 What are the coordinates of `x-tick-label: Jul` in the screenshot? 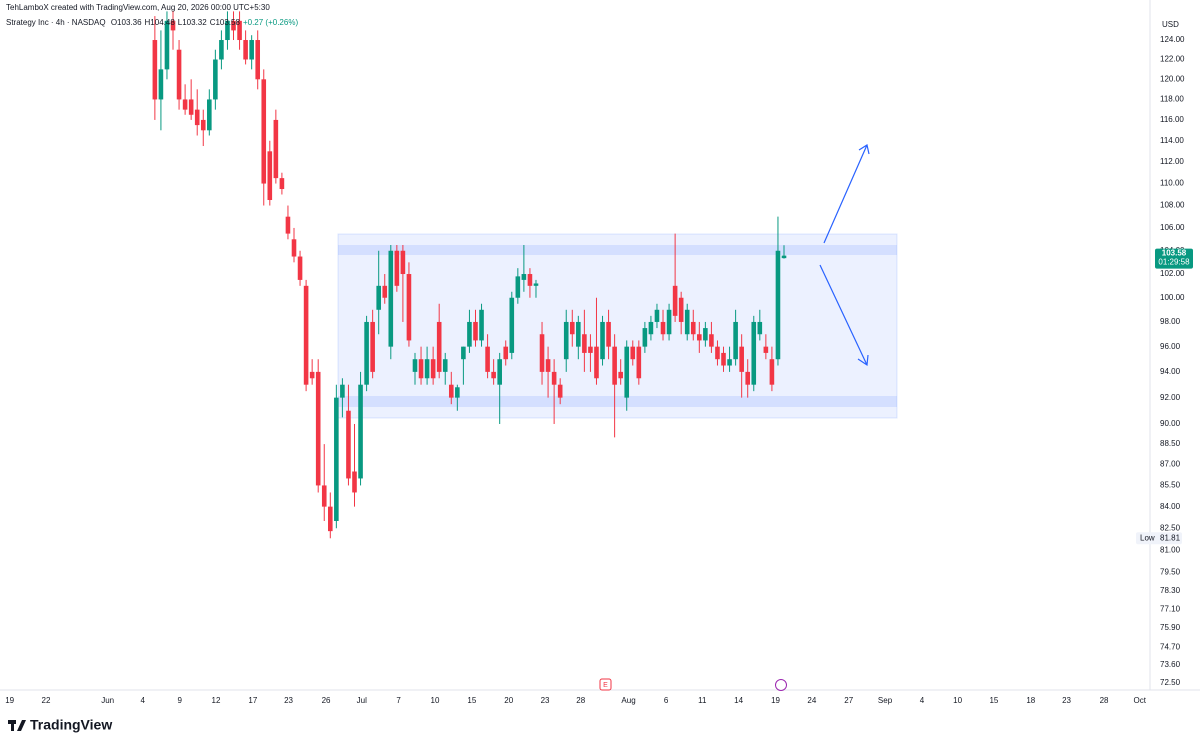 It's located at (362, 700).